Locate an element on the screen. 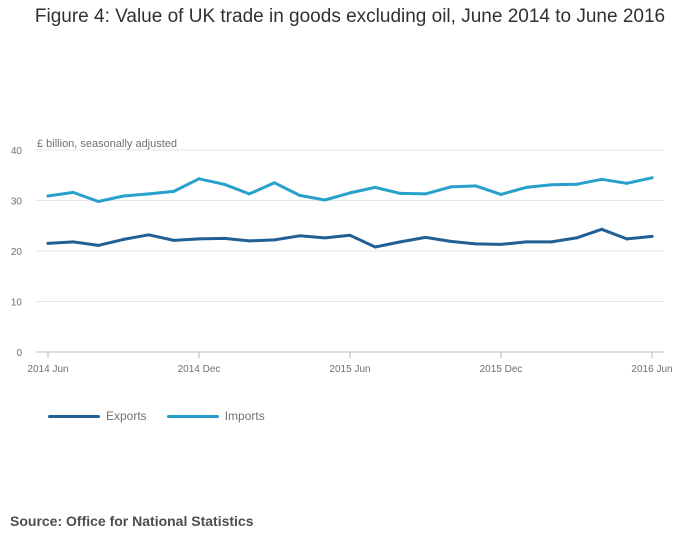  legend-item-imports: Imports is located at coordinates (215, 416).